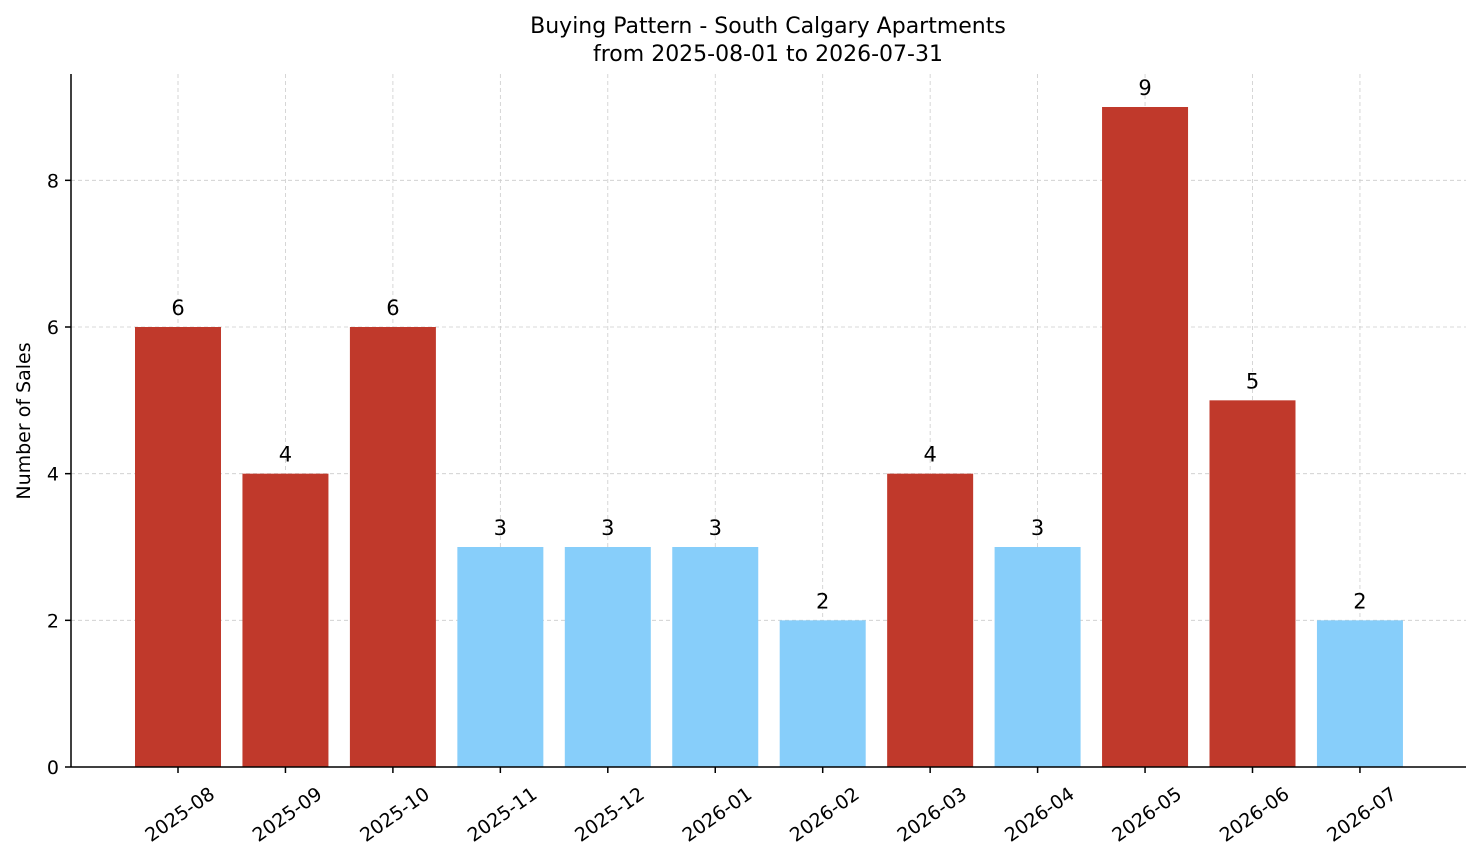  What do you see at coordinates (1252, 381) in the screenshot?
I see `bar-value-label: 5` at bounding box center [1252, 381].